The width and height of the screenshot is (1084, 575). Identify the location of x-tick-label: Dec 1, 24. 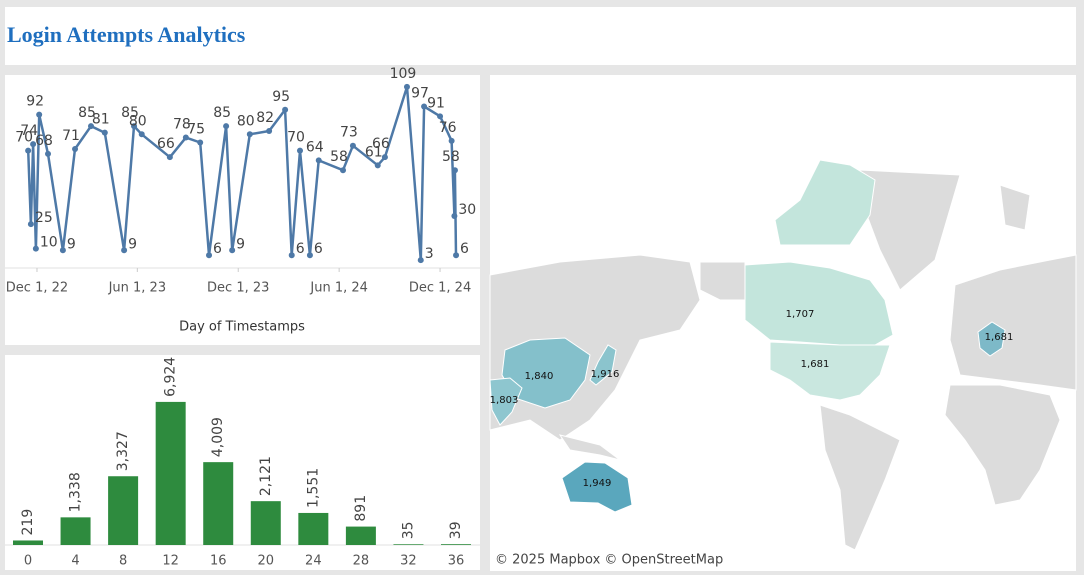
(440, 288).